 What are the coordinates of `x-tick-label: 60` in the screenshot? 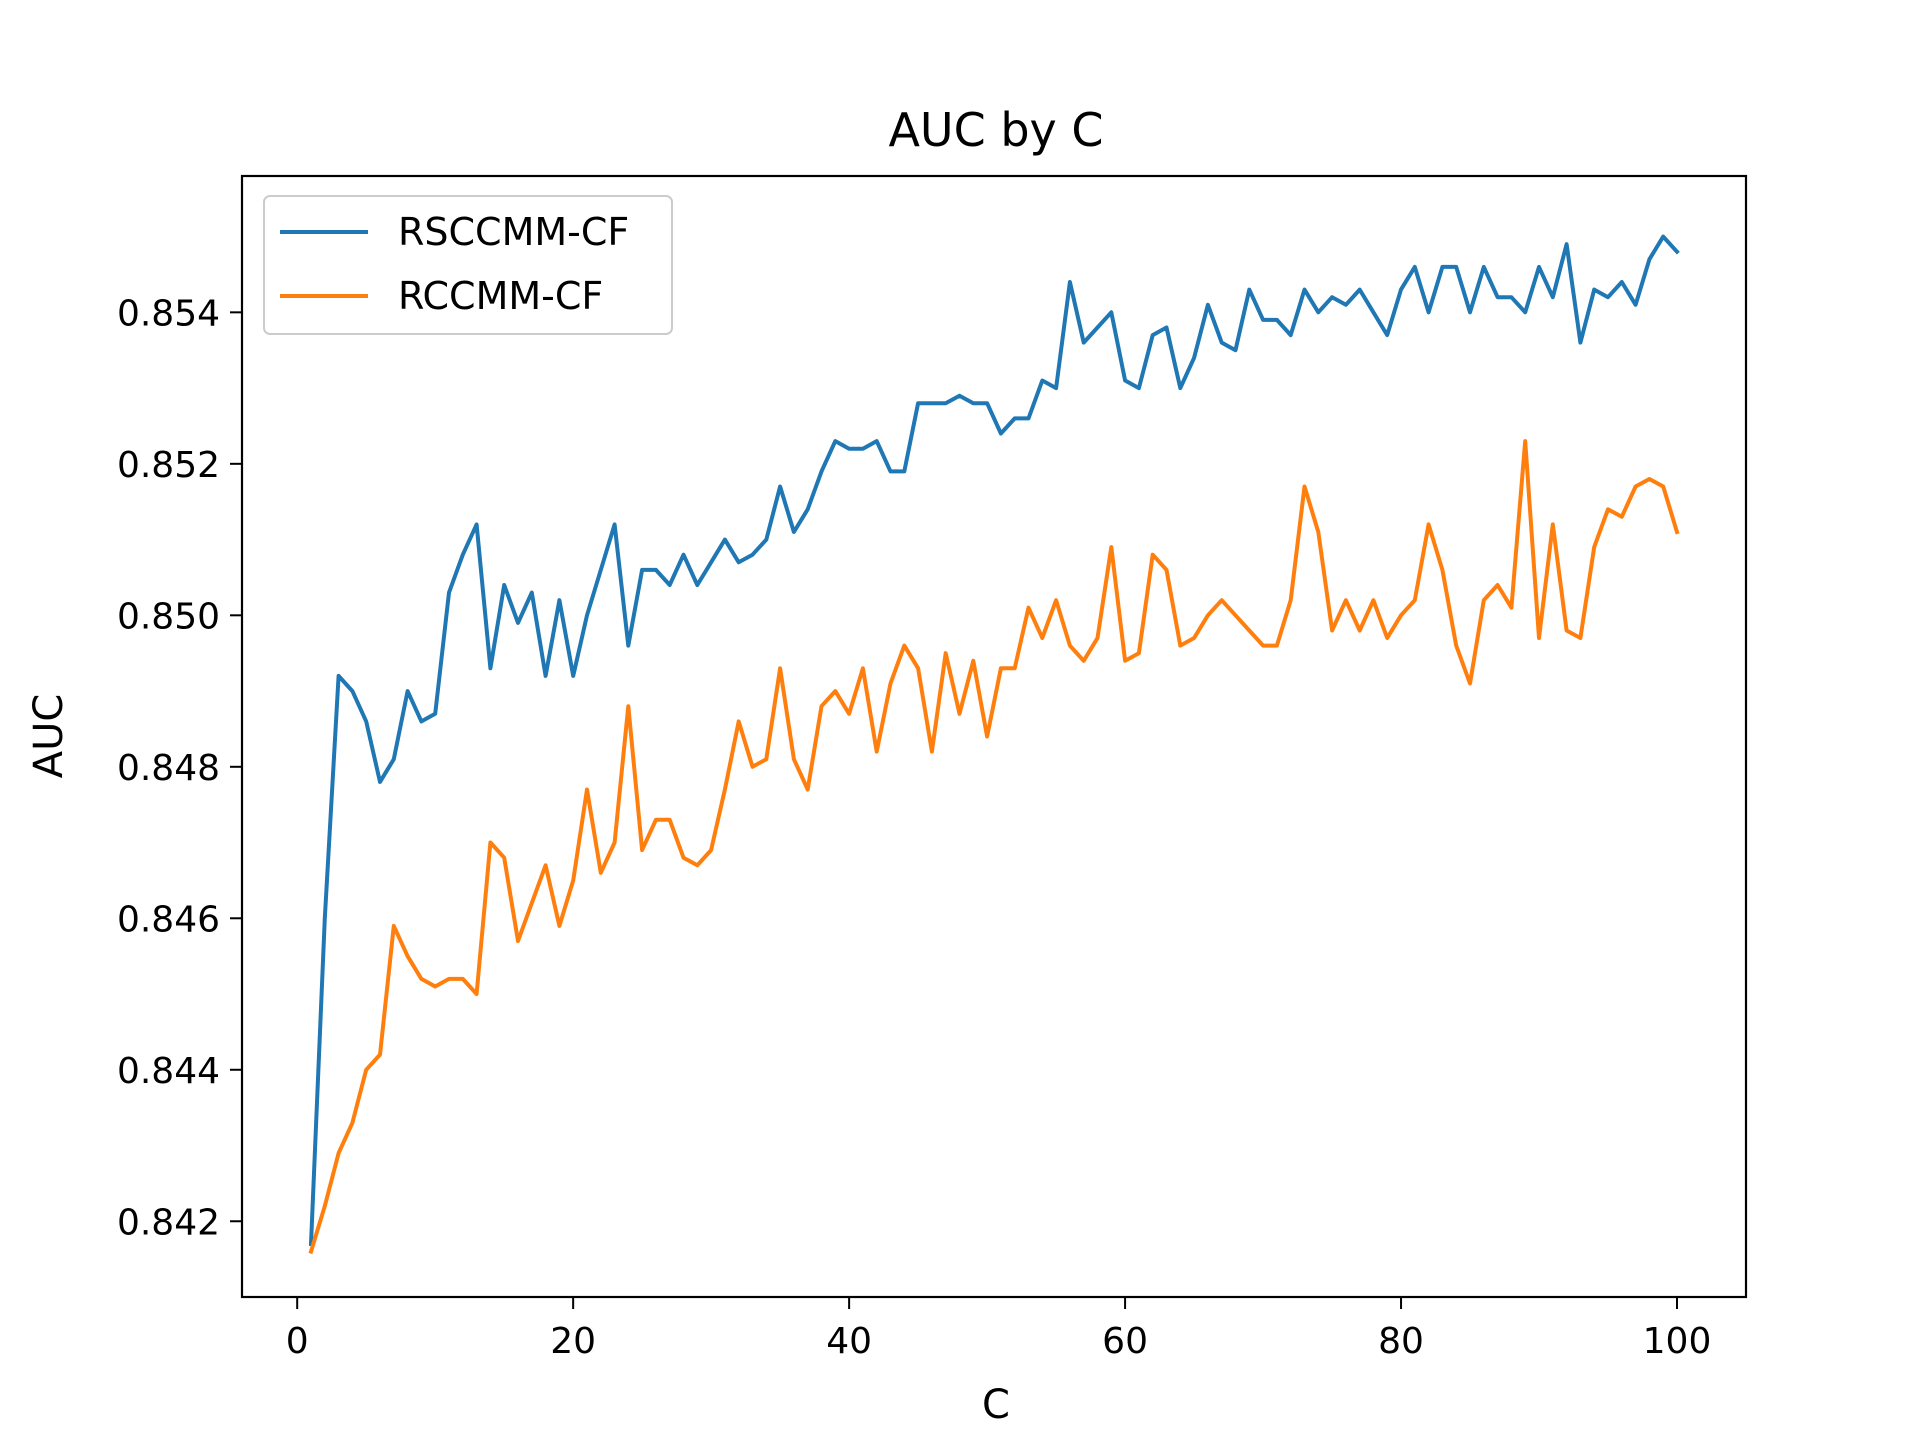 It's located at (1125, 1341).